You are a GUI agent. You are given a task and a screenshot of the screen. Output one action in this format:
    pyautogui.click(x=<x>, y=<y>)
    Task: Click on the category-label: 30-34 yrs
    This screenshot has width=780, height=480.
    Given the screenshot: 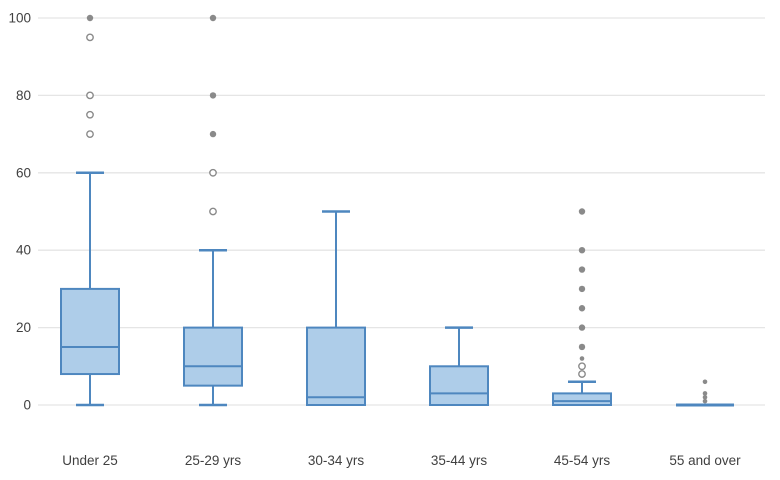 What is the action you would take?
    pyautogui.click(x=336, y=460)
    